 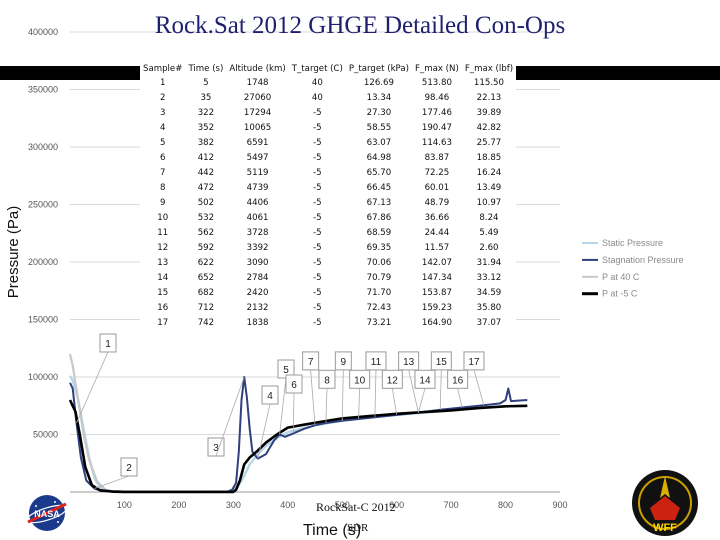 What do you see at coordinates (257, 97) in the screenshot?
I see `table-cell: 27060` at bounding box center [257, 97].